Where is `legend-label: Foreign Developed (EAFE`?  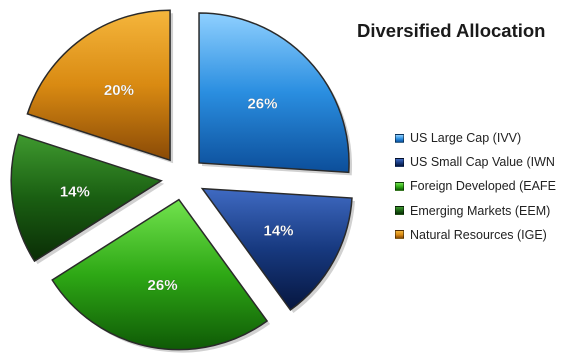 legend-label: Foreign Developed (EAFE is located at coordinates (483, 186).